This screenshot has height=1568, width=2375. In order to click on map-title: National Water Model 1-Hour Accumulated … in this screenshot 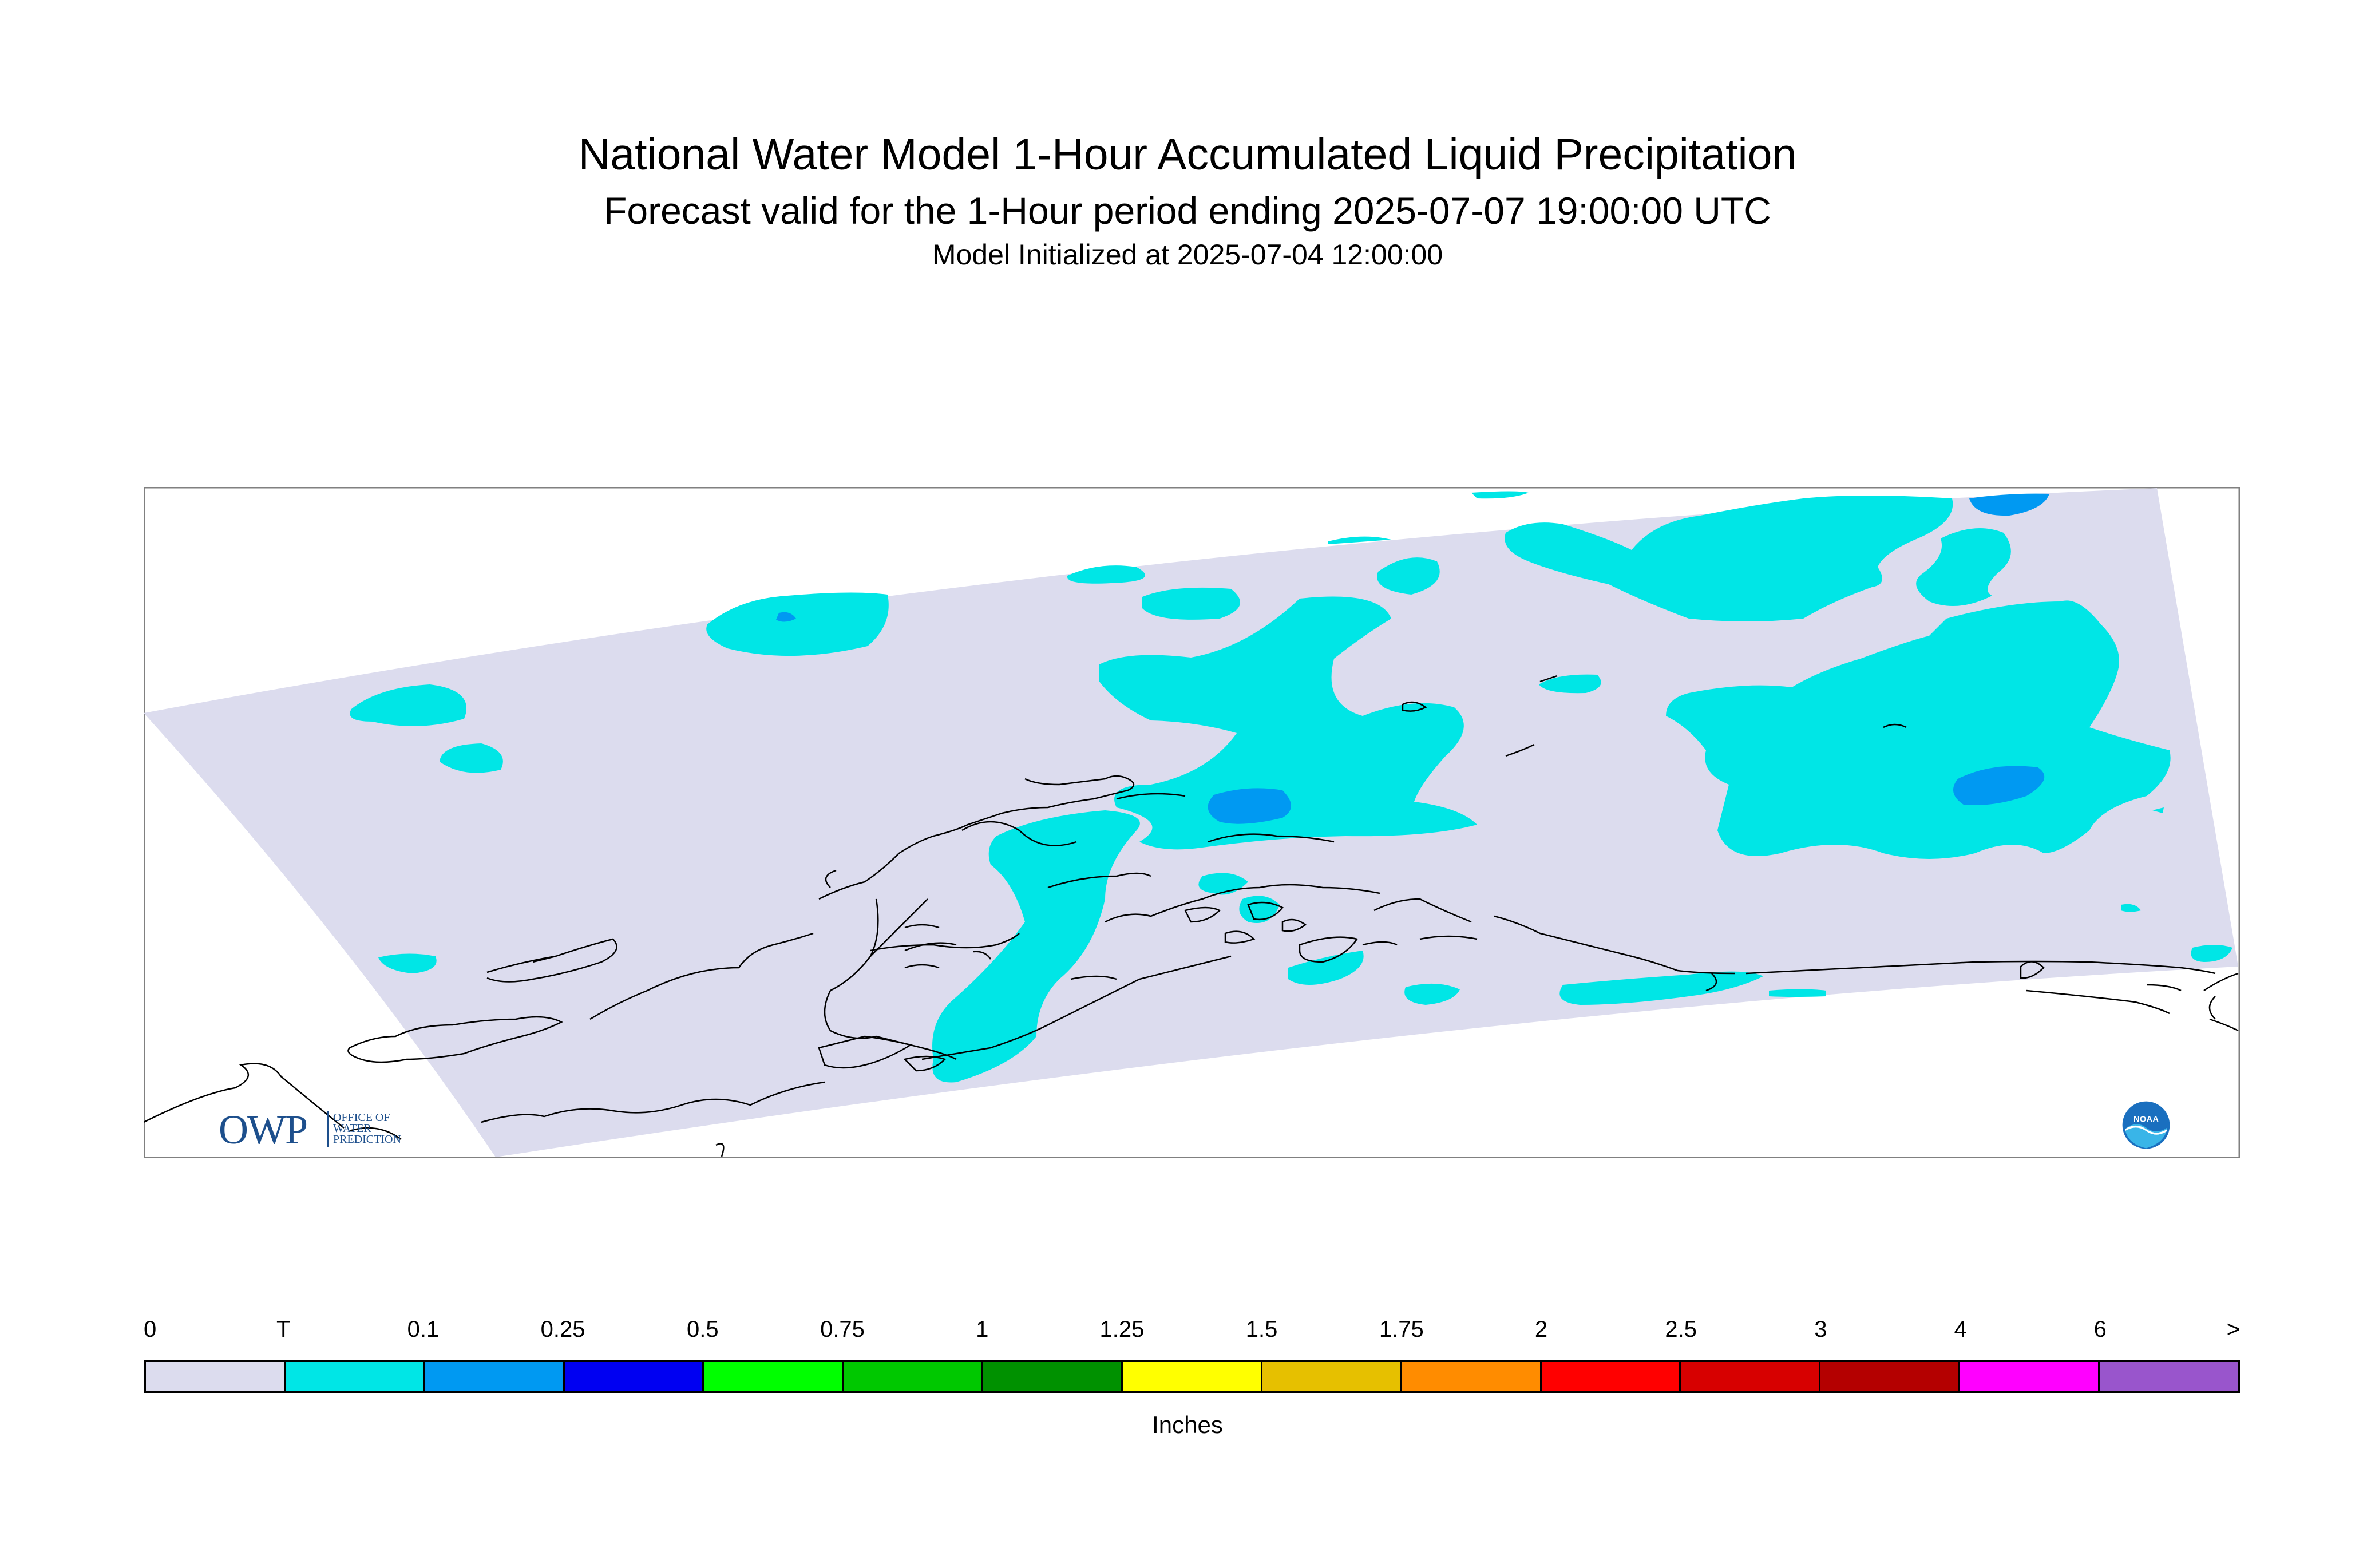, I will do `click(1187, 154)`.